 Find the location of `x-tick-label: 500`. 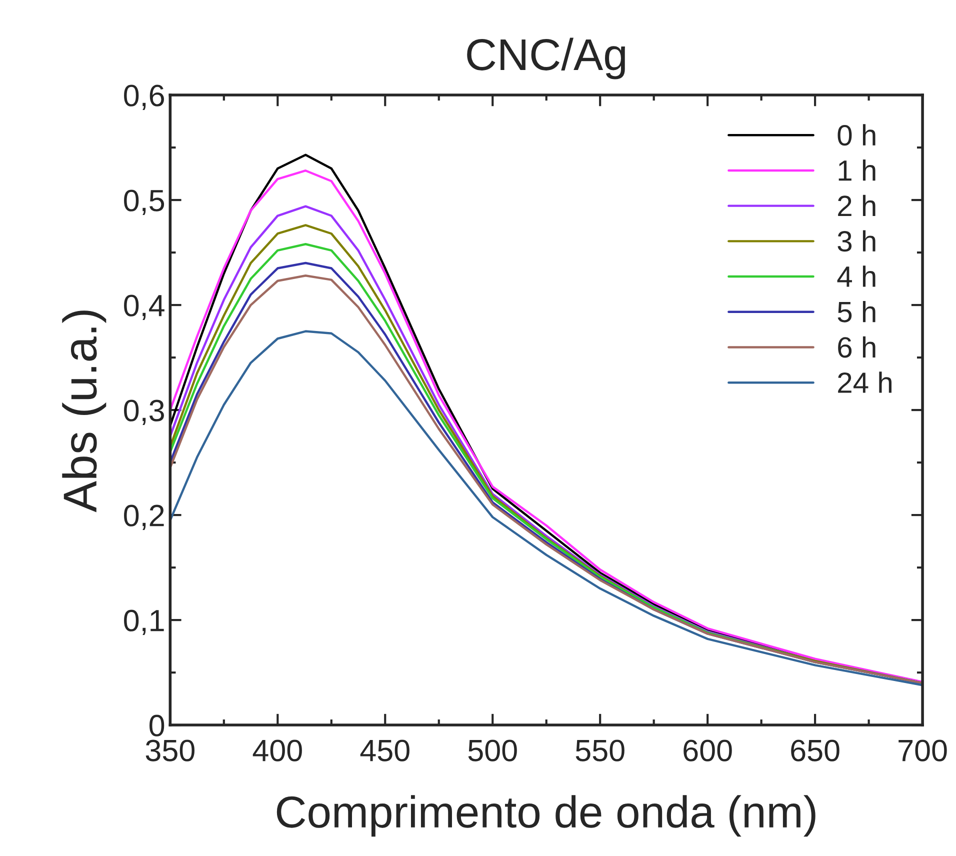

x-tick-label: 500 is located at coordinates (492, 751).